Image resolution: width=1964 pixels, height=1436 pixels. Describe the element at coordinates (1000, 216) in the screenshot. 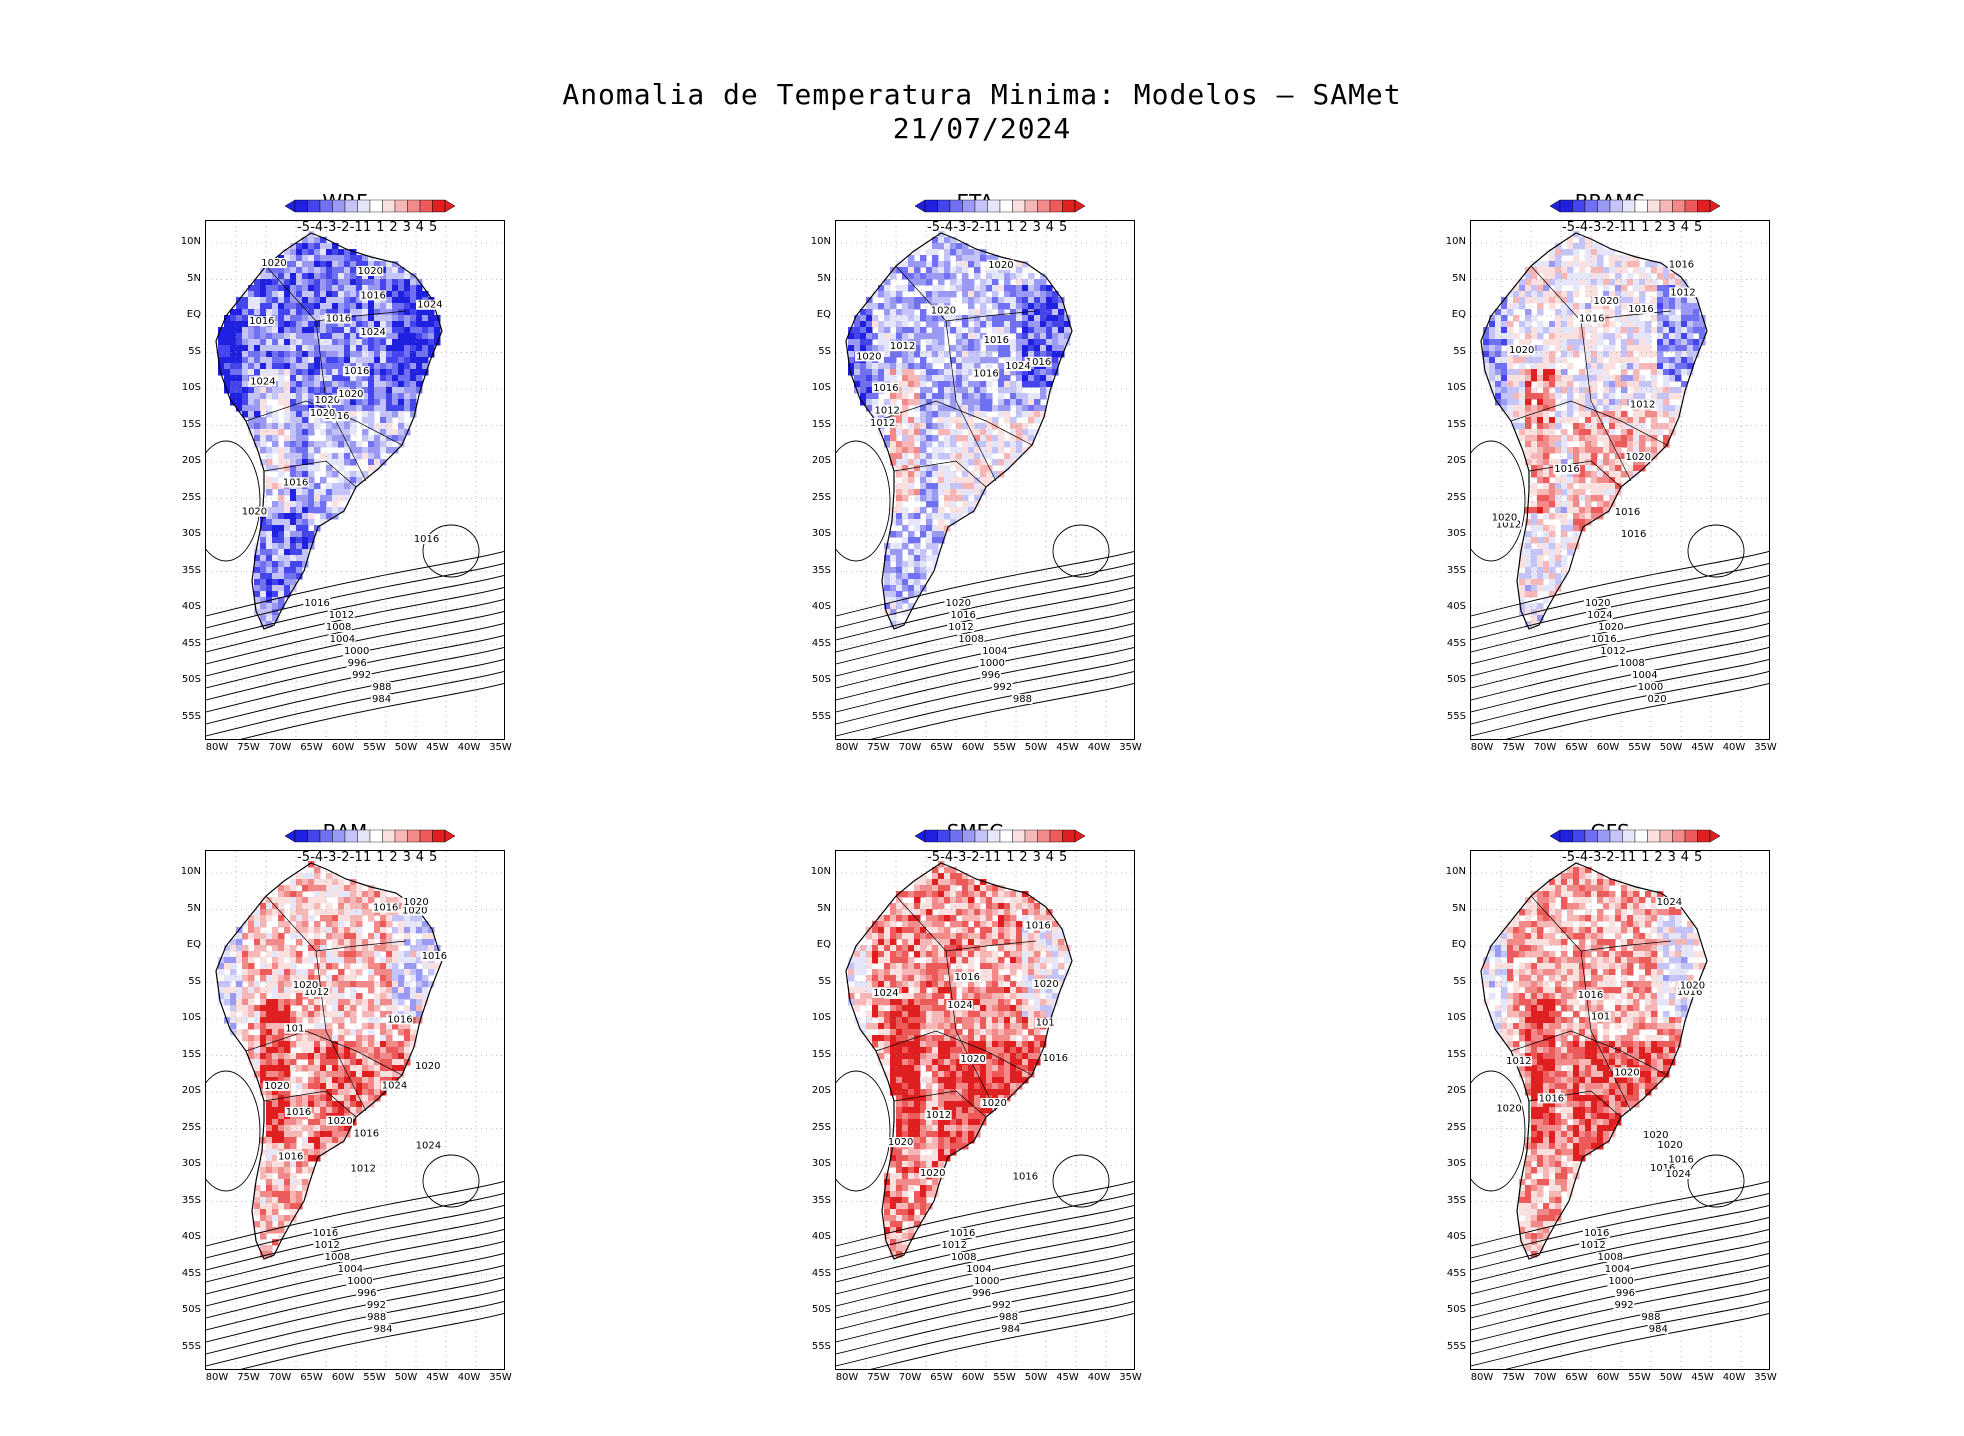

I see `colorbar: -5 -4 -3 -2 -1 1 1 2 3 4 5` at that location.